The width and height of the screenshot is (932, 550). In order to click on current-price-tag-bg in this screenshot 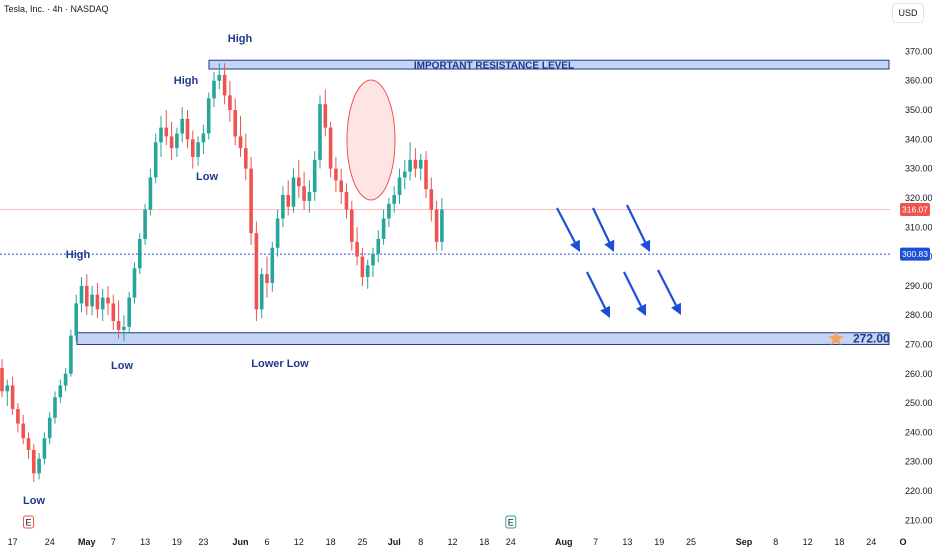, I will do `click(915, 209)`.